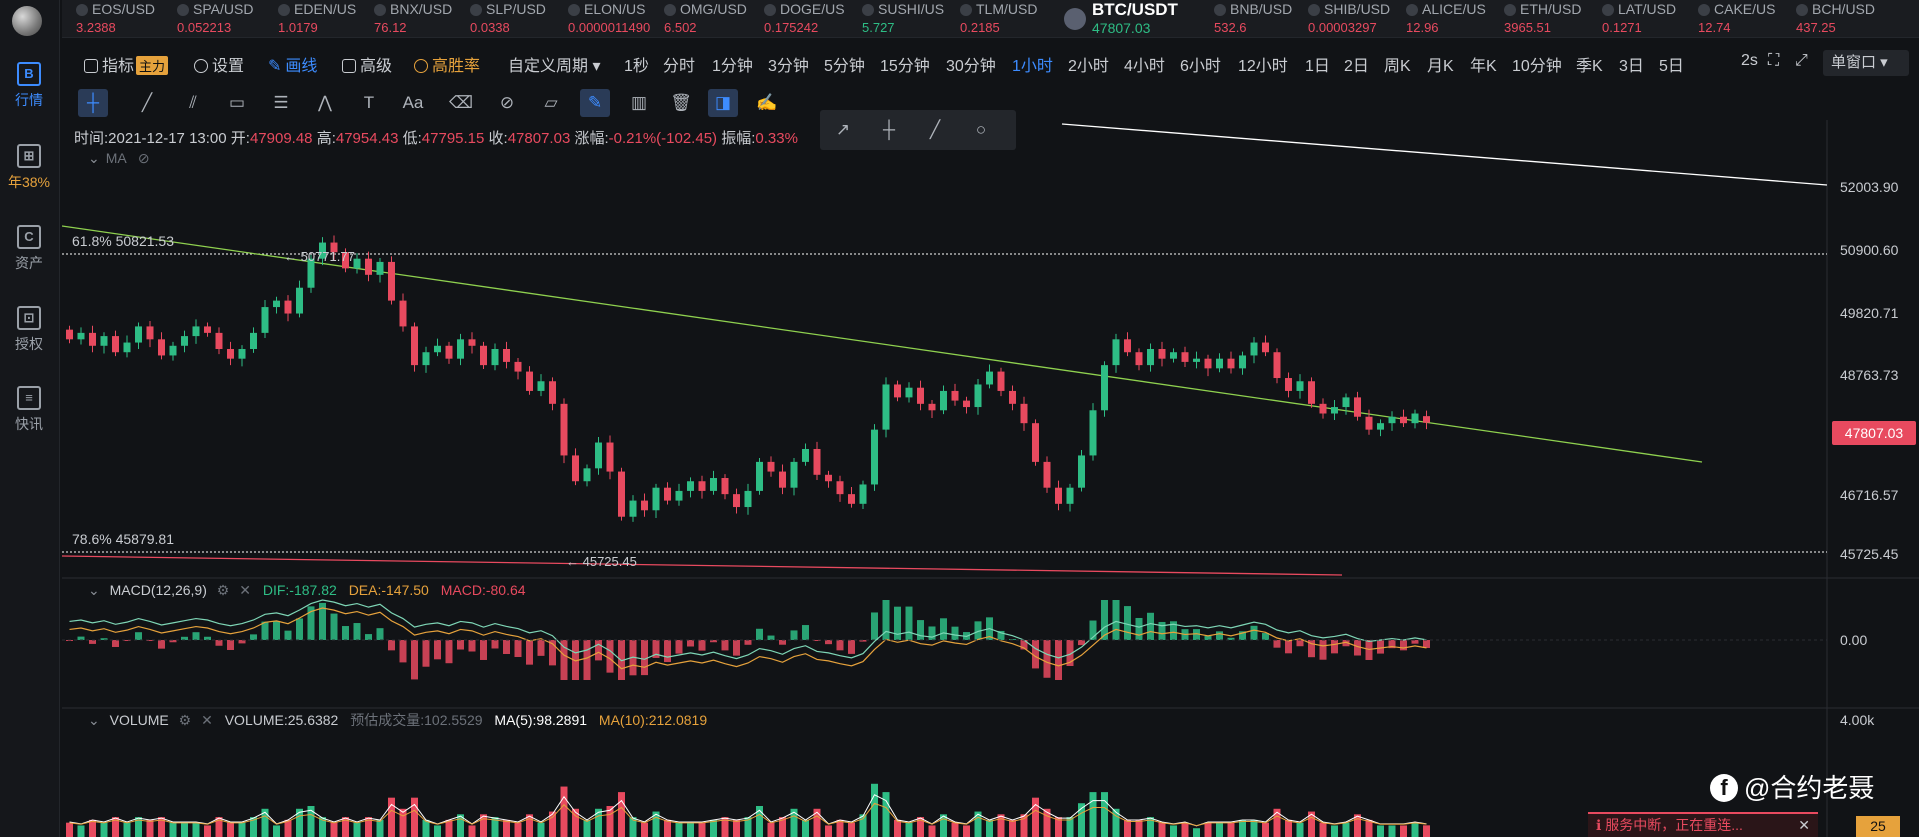 The height and width of the screenshot is (837, 1919). Describe the element at coordinates (767, 102) in the screenshot. I see `notes-icon: ✍` at that location.